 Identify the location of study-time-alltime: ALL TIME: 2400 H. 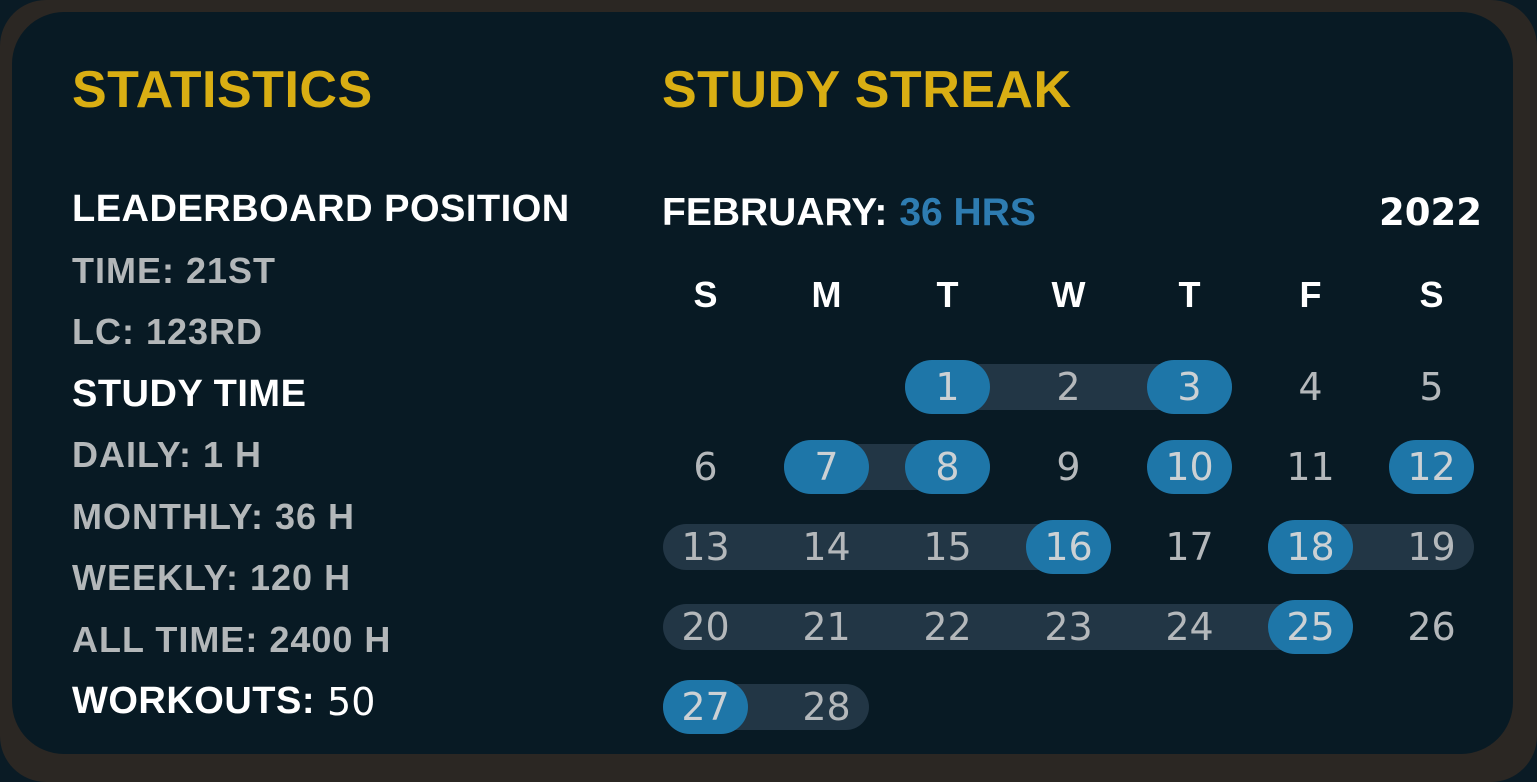
(232, 639).